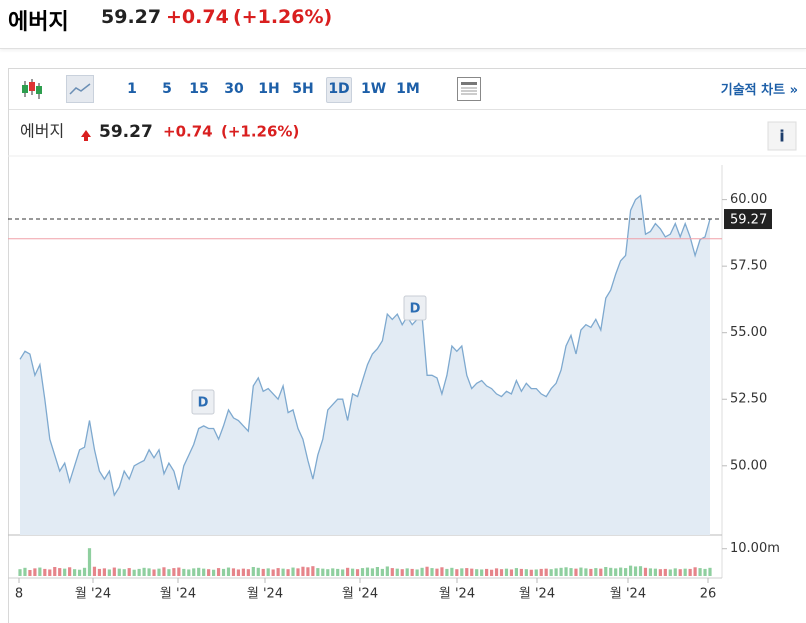  I want to click on svg-text: i, so click(781, 136).